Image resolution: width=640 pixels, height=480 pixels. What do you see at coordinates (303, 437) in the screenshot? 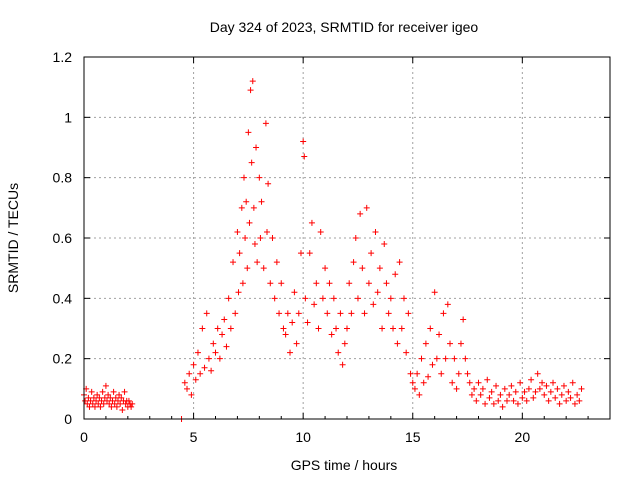
I see `x-tick-label: 10` at bounding box center [303, 437].